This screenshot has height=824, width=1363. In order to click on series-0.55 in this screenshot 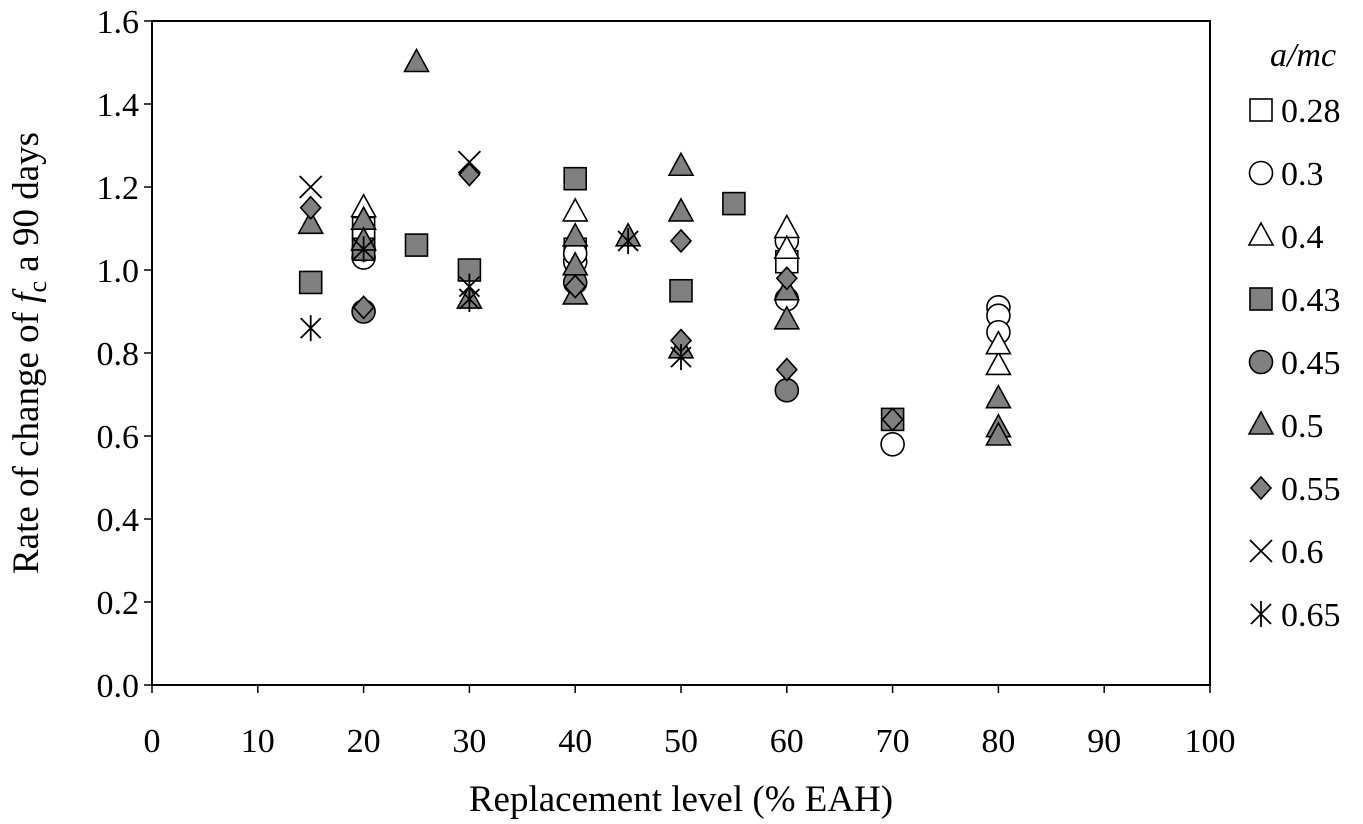, I will do `click(601, 297)`.